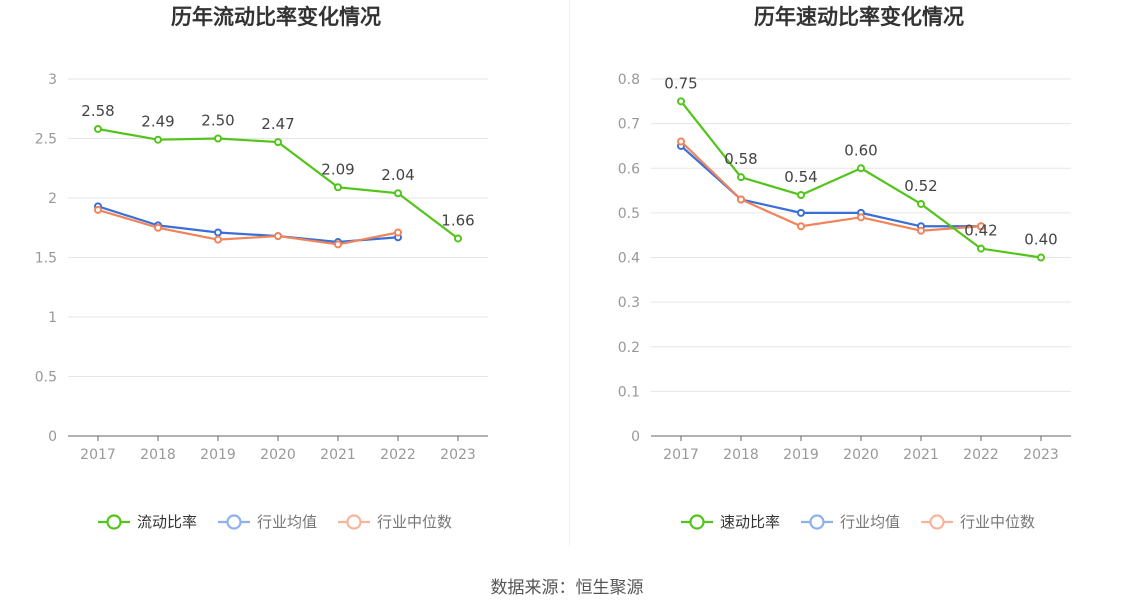 This screenshot has height=612, width=1134. Describe the element at coordinates (52, 199) in the screenshot. I see `y-tick-label: 2` at that location.